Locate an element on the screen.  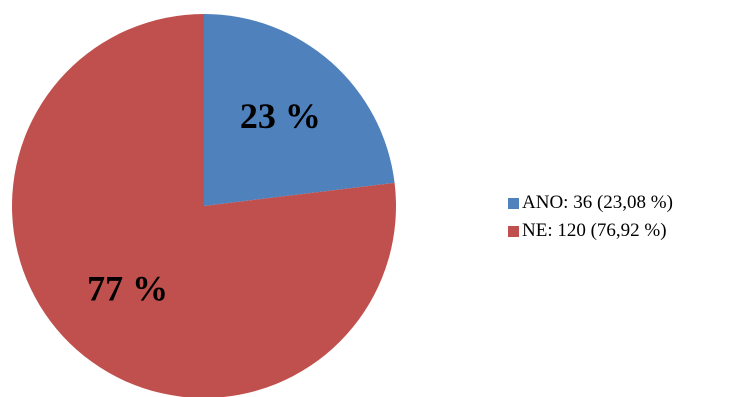
chart-legend: ANO: 36 (23,08 %) NE: 120 (76,92 %) is located at coordinates (623, 217).